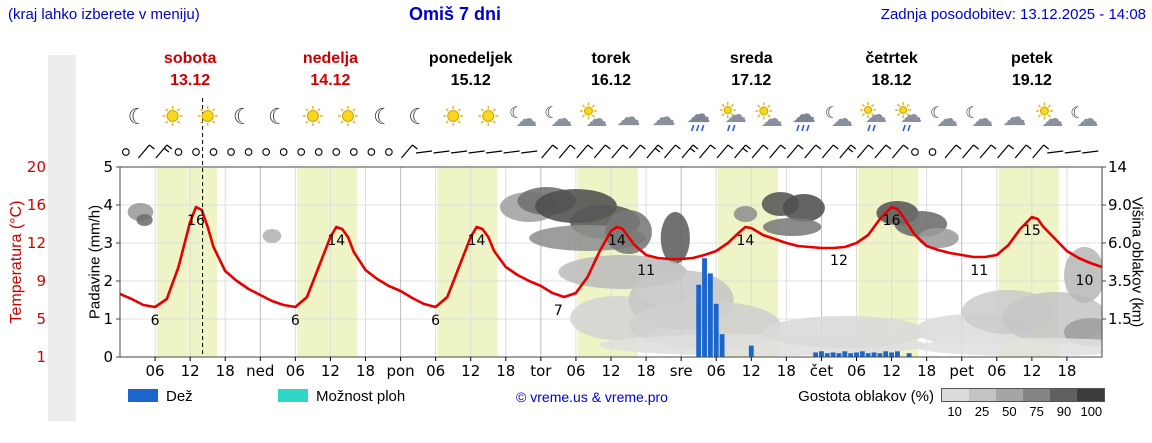  I want to click on x-day-label: pon, so click(400, 371).